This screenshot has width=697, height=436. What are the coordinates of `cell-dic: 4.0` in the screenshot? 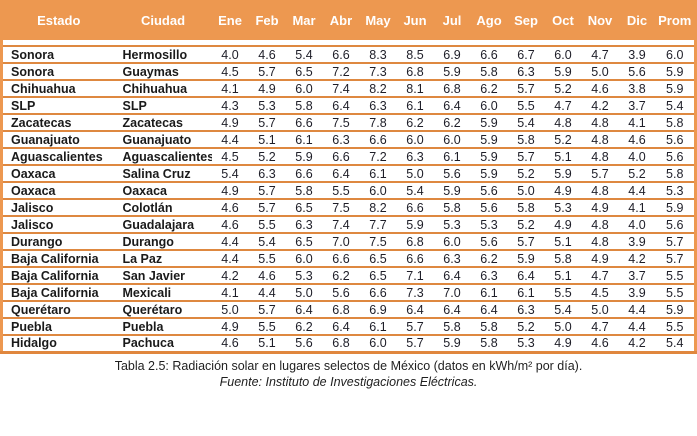 It's located at (637, 156).